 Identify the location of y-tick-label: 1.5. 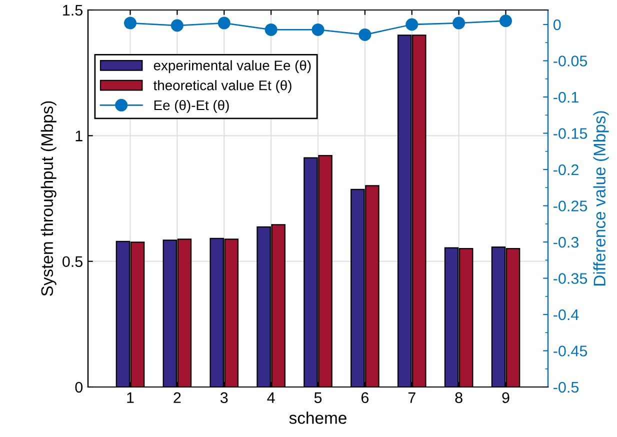
(72, 10).